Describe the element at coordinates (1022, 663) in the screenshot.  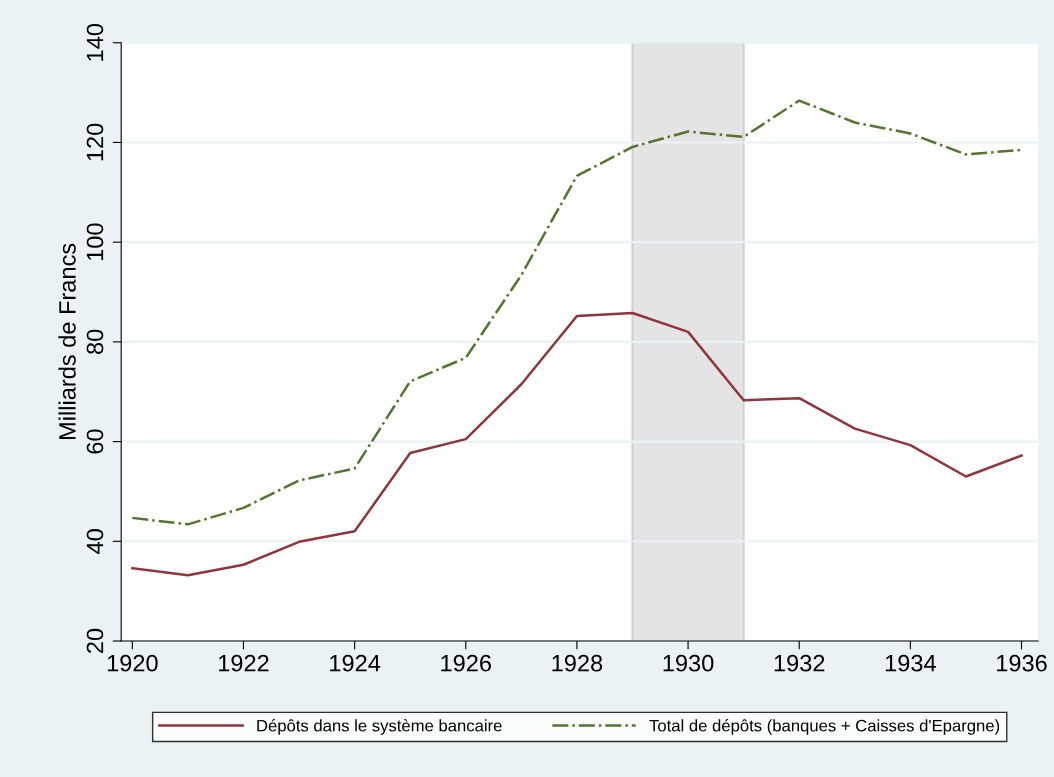
I see `x-tick-label: 1936` at that location.